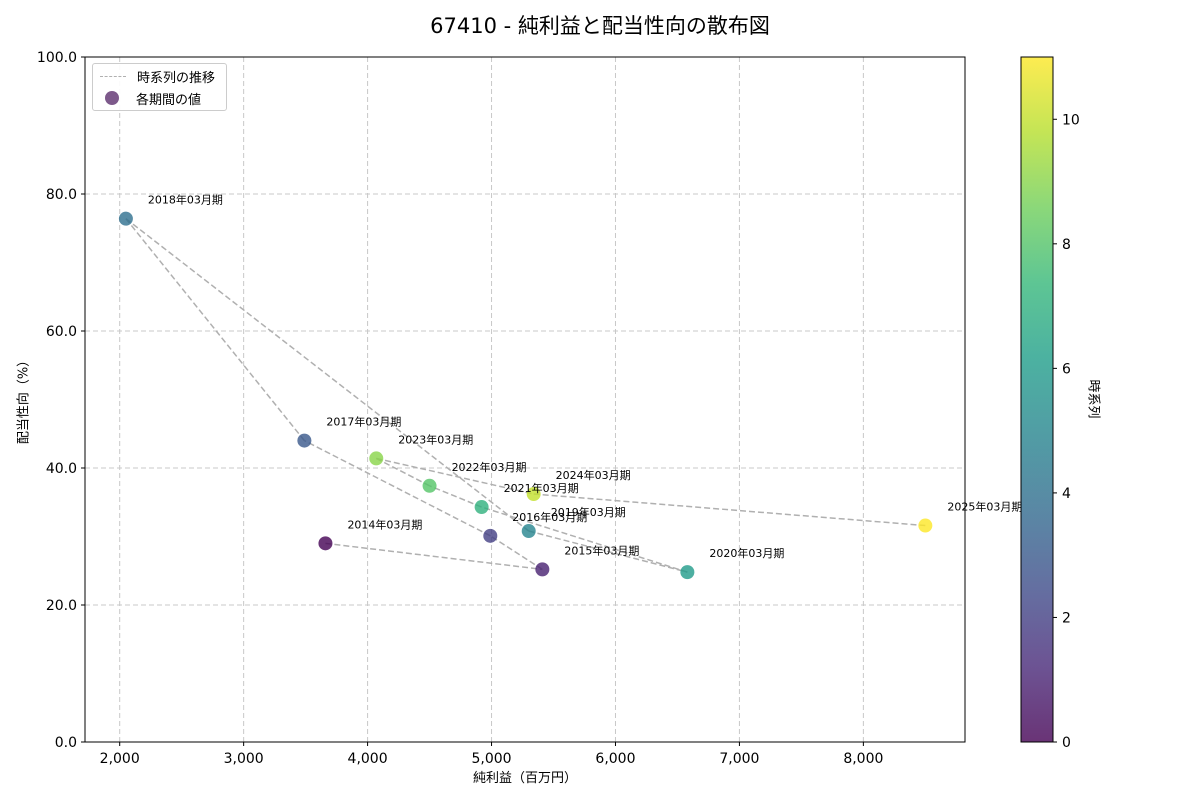 This screenshot has width=1200, height=800. I want to click on x-axis-label: 純利益（百万円）, so click(524, 778).